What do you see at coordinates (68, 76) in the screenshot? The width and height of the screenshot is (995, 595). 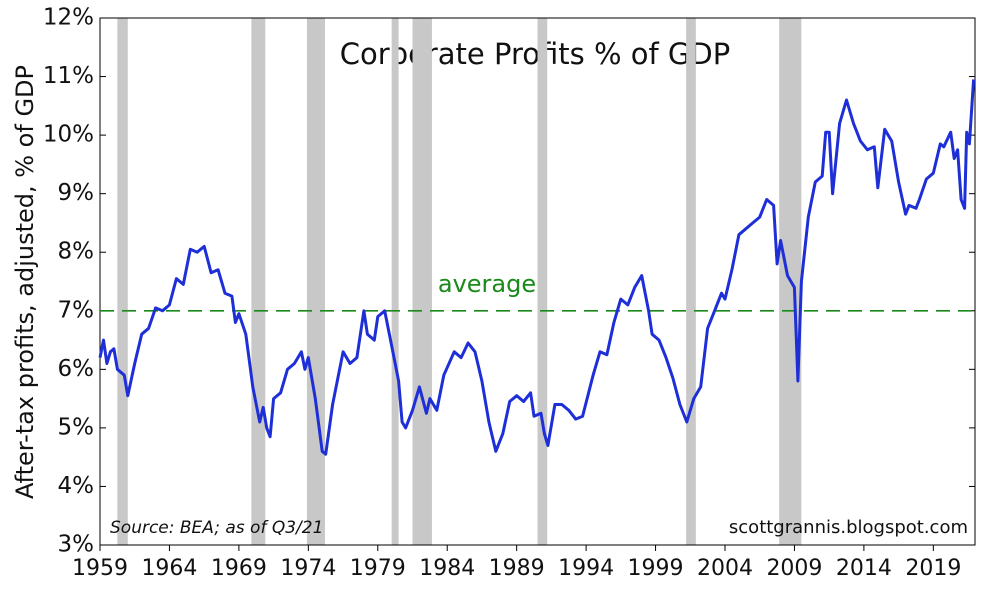 I see `y-tick-label: 11%` at bounding box center [68, 76].